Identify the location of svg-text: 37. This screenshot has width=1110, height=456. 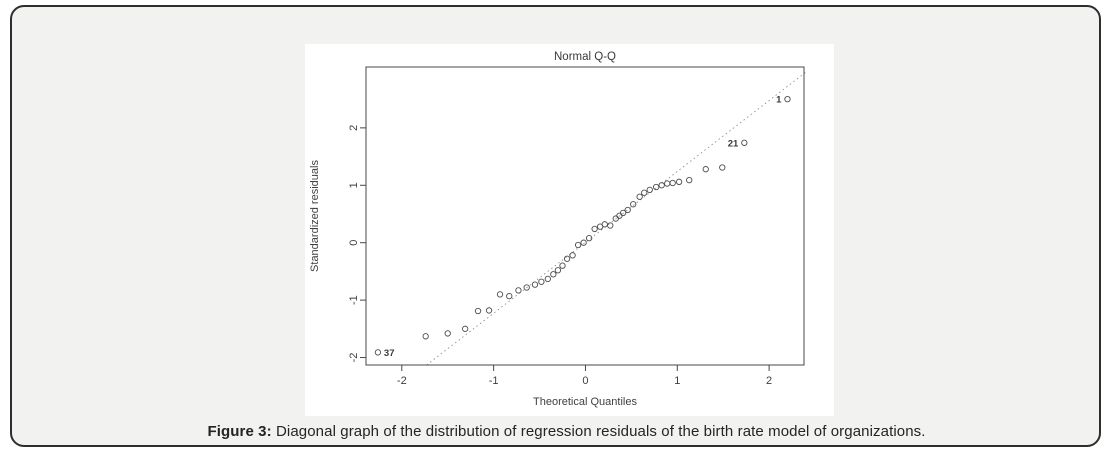
(389, 353).